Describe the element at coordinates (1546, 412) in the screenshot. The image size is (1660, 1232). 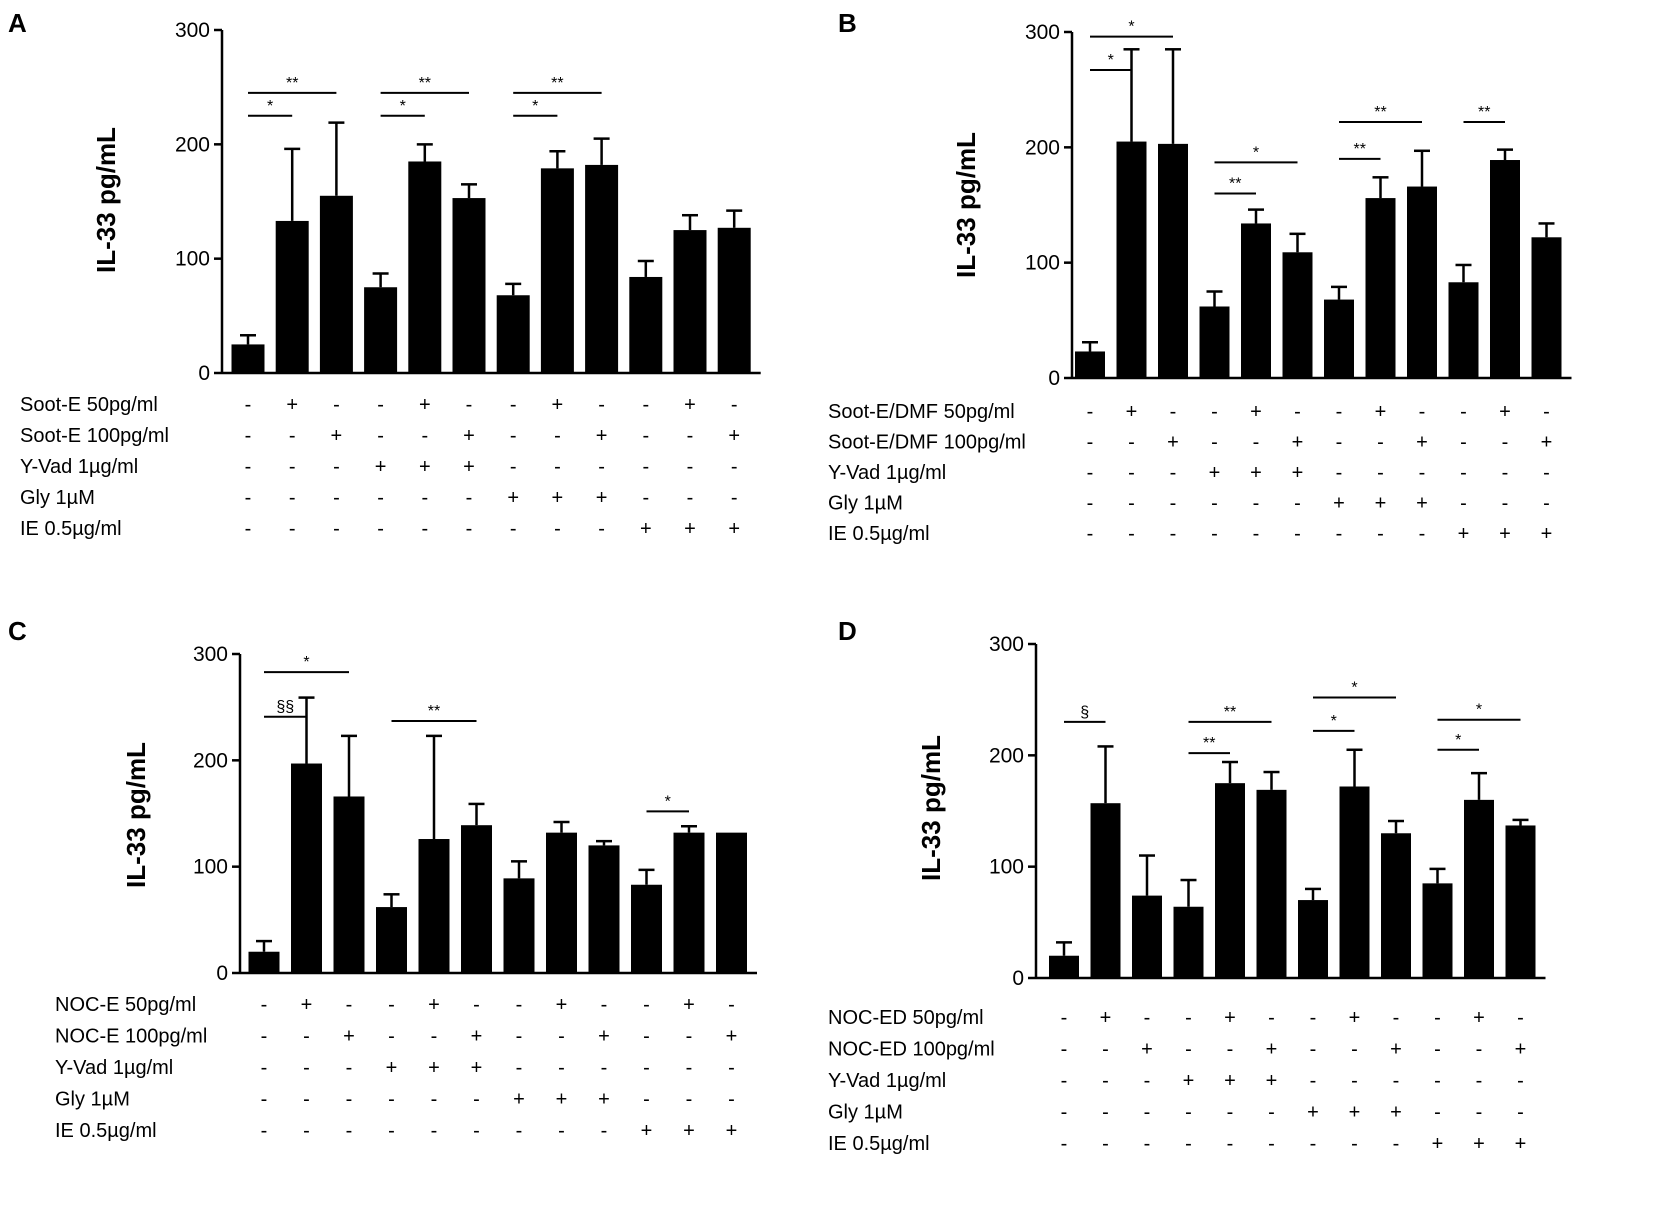
I see `panel-b-condition-1-sign-12: -` at that location.